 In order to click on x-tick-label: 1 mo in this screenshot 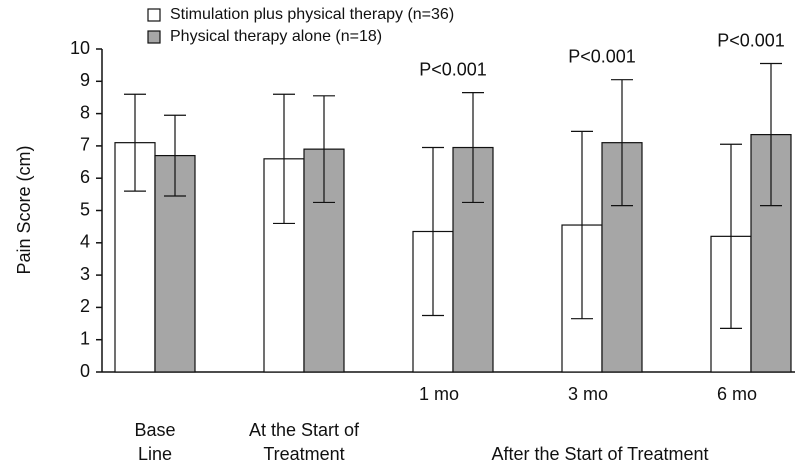, I will do `click(439, 394)`.